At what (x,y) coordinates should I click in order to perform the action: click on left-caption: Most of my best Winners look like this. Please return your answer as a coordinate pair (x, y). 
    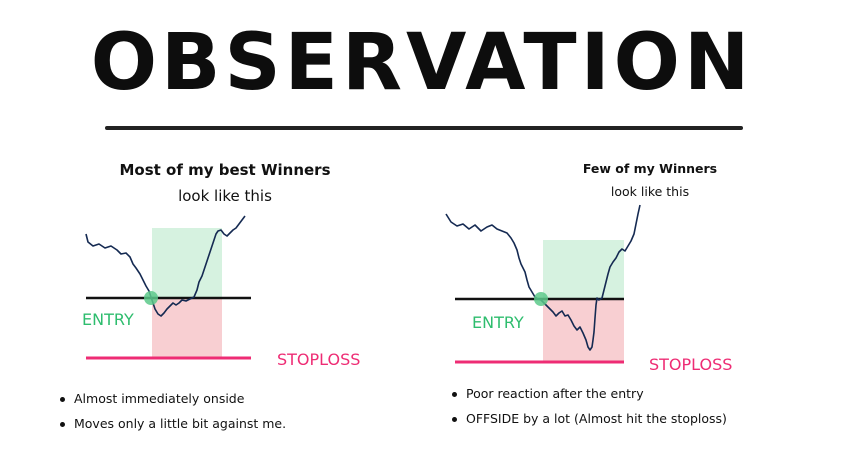
    Looking at the image, I should click on (225, 183).